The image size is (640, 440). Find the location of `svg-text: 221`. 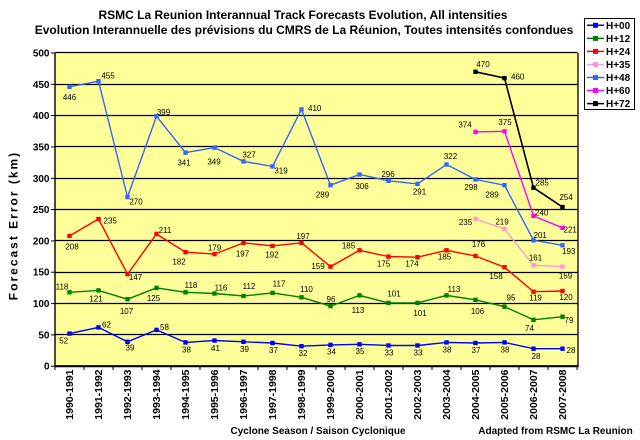

svg-text: 221 is located at coordinates (571, 230).